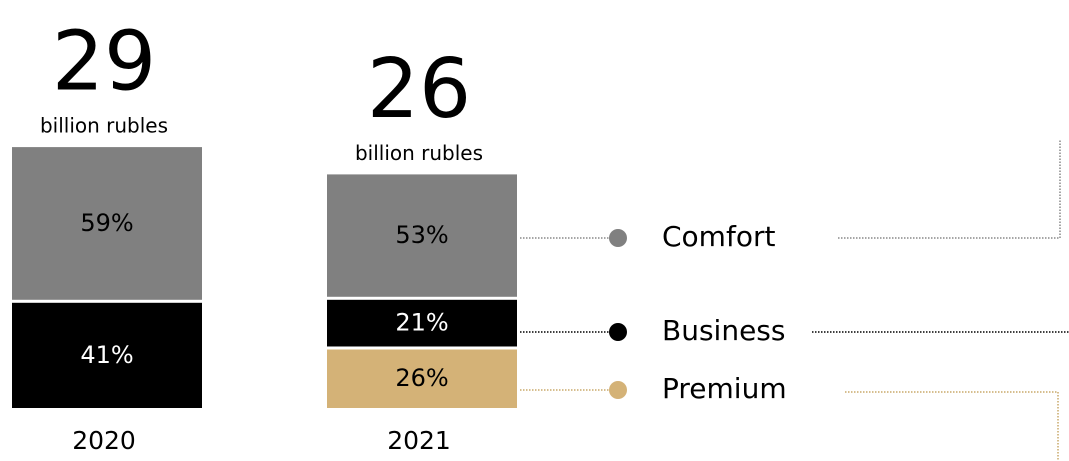  I want to click on segment-label: 21%, so click(421, 323).